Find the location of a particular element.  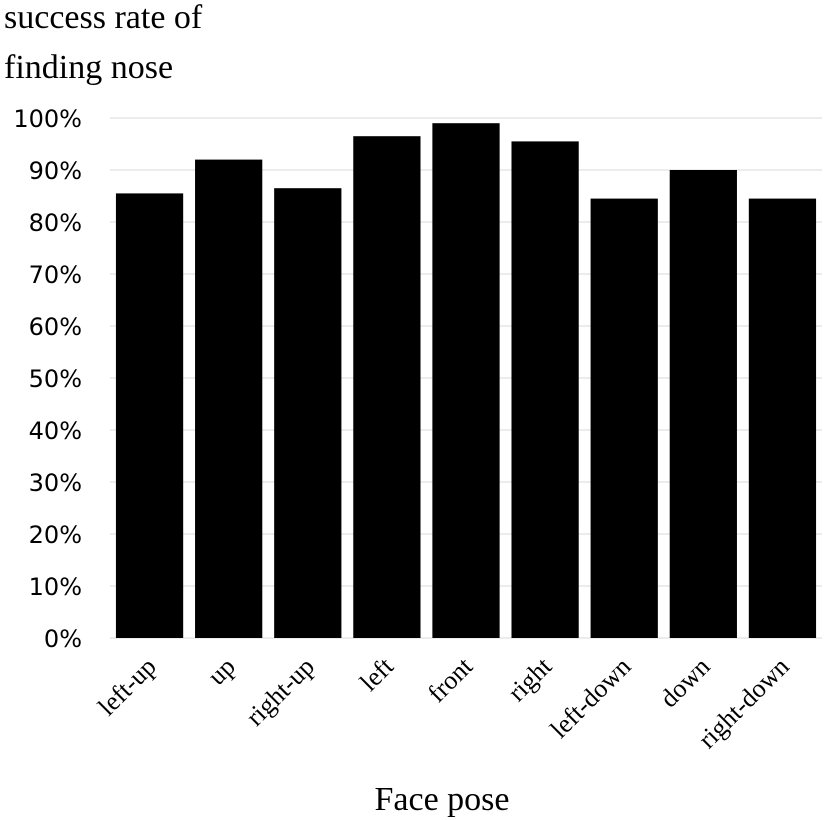

y-tick-label: 60% is located at coordinates (55, 327).